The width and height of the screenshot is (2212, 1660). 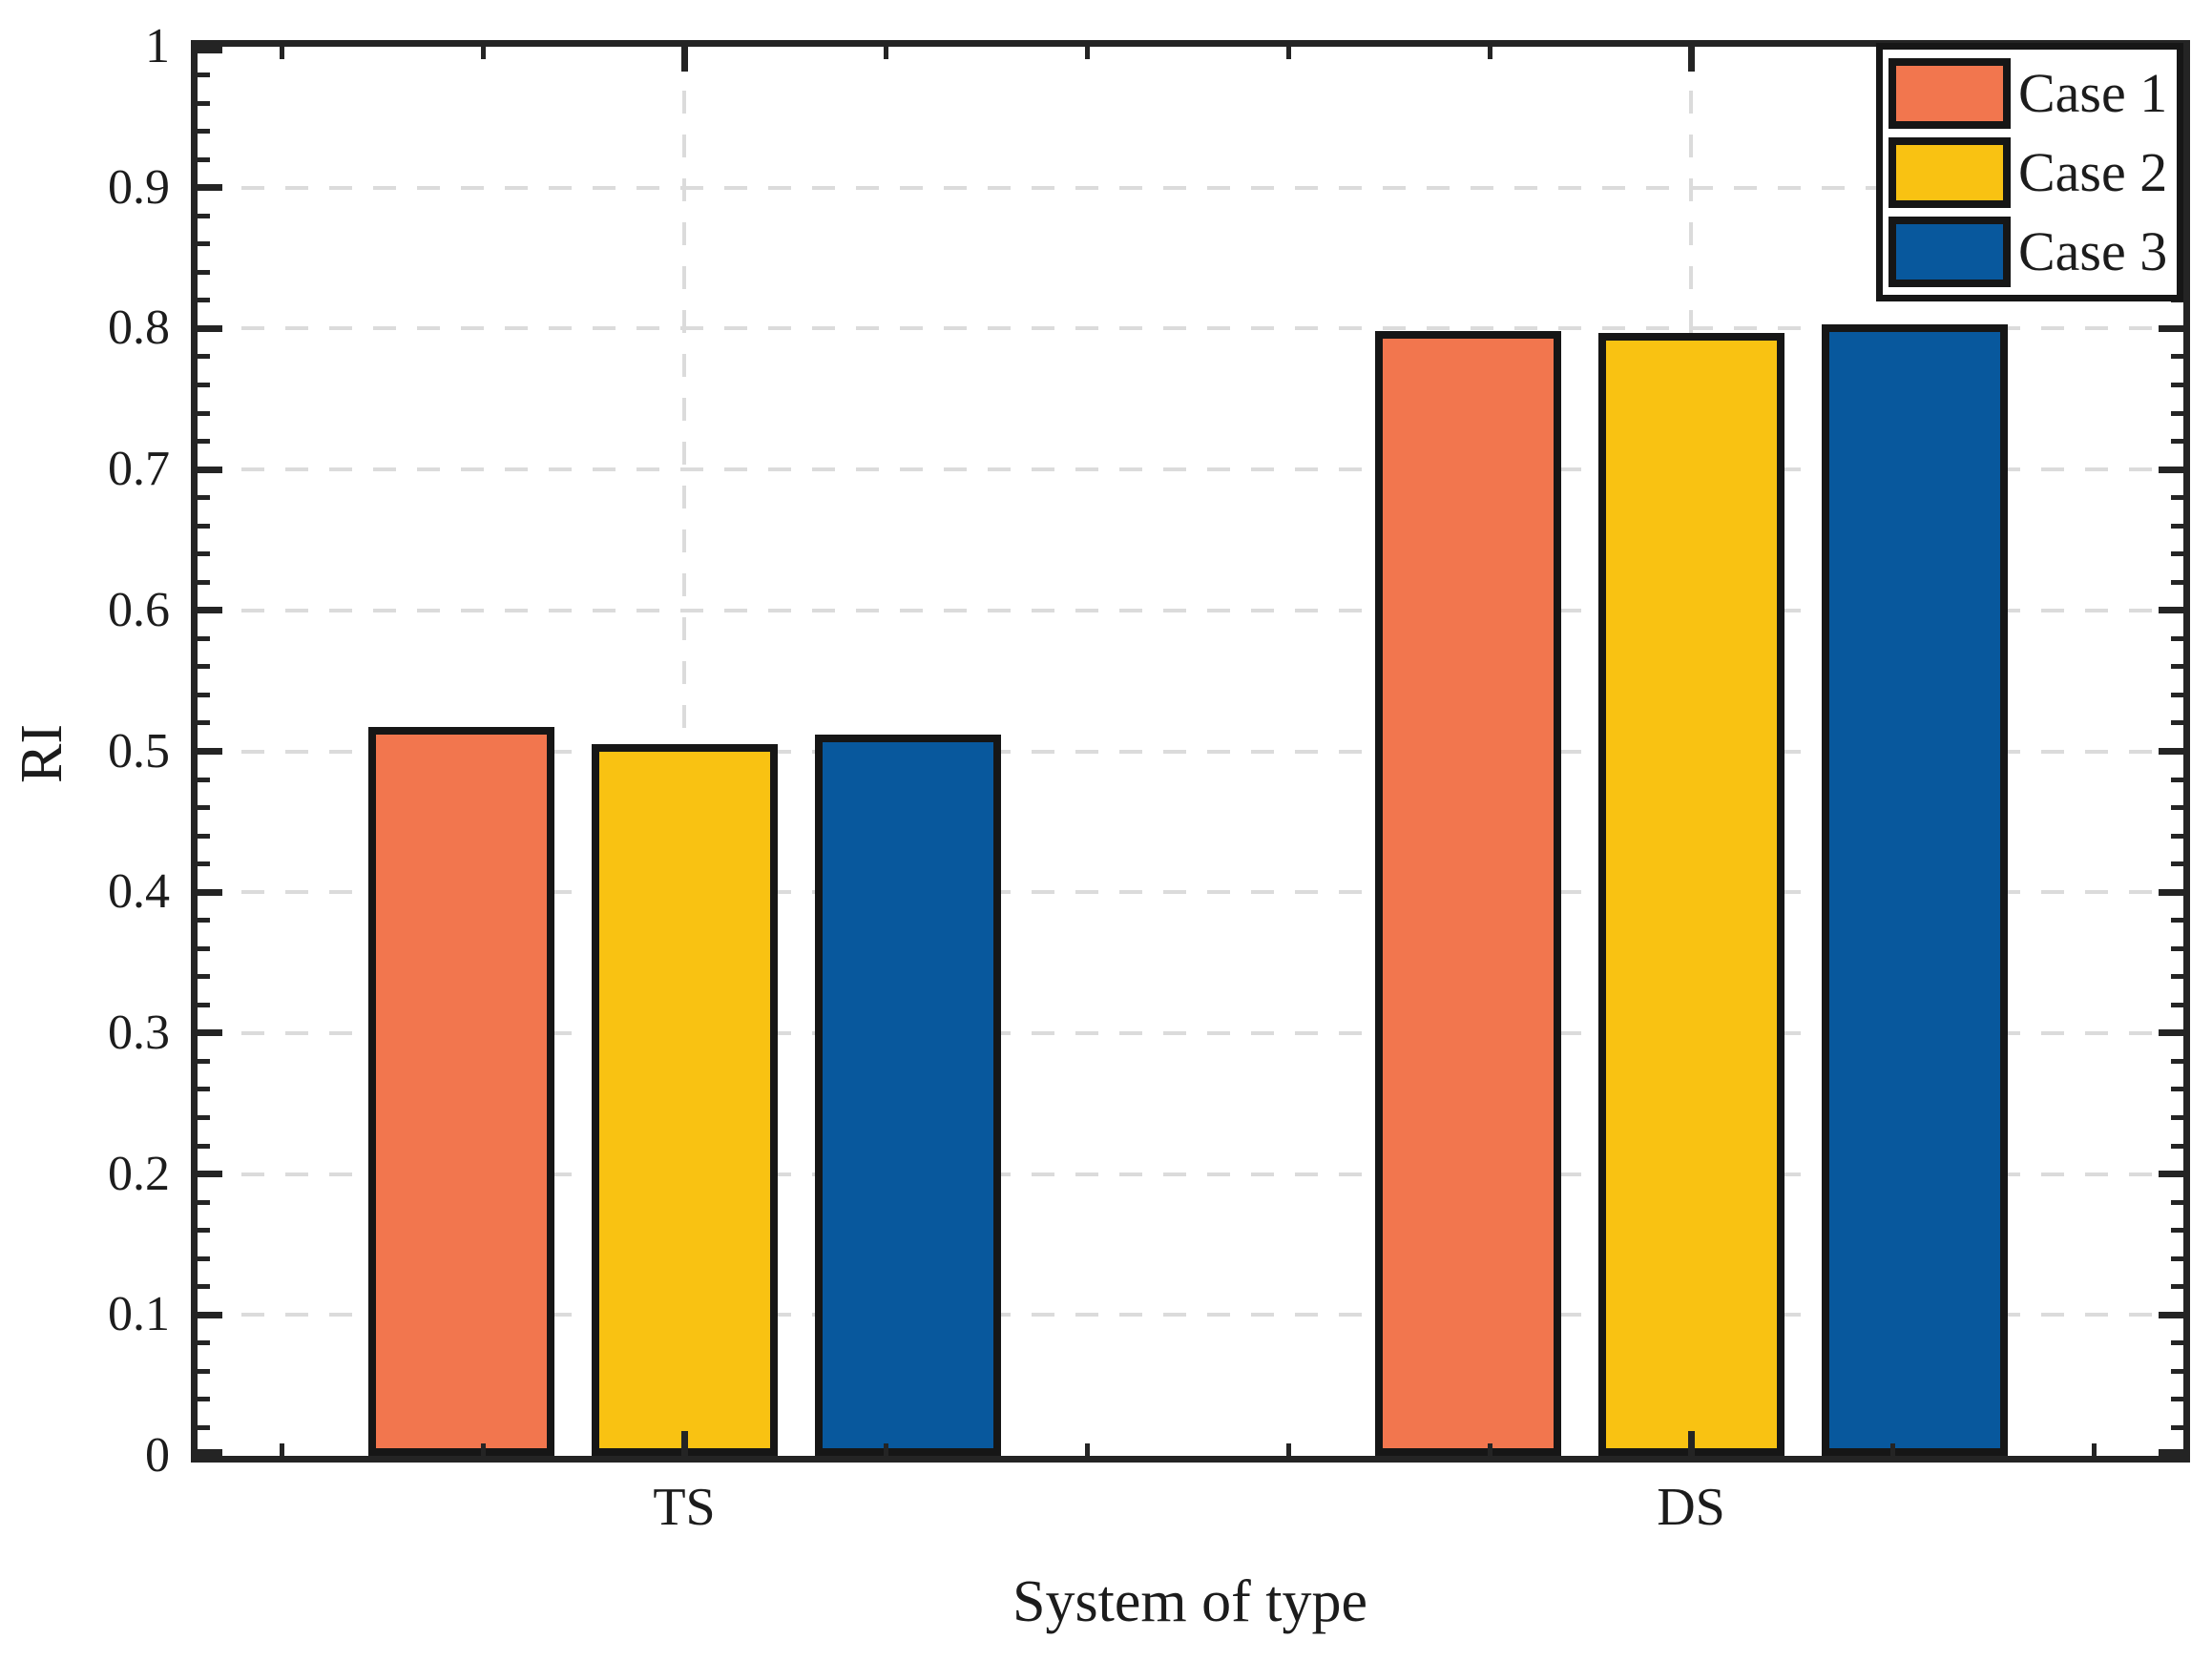 I want to click on y-tick-label-0.1: 0.1, so click(x=139, y=1314).